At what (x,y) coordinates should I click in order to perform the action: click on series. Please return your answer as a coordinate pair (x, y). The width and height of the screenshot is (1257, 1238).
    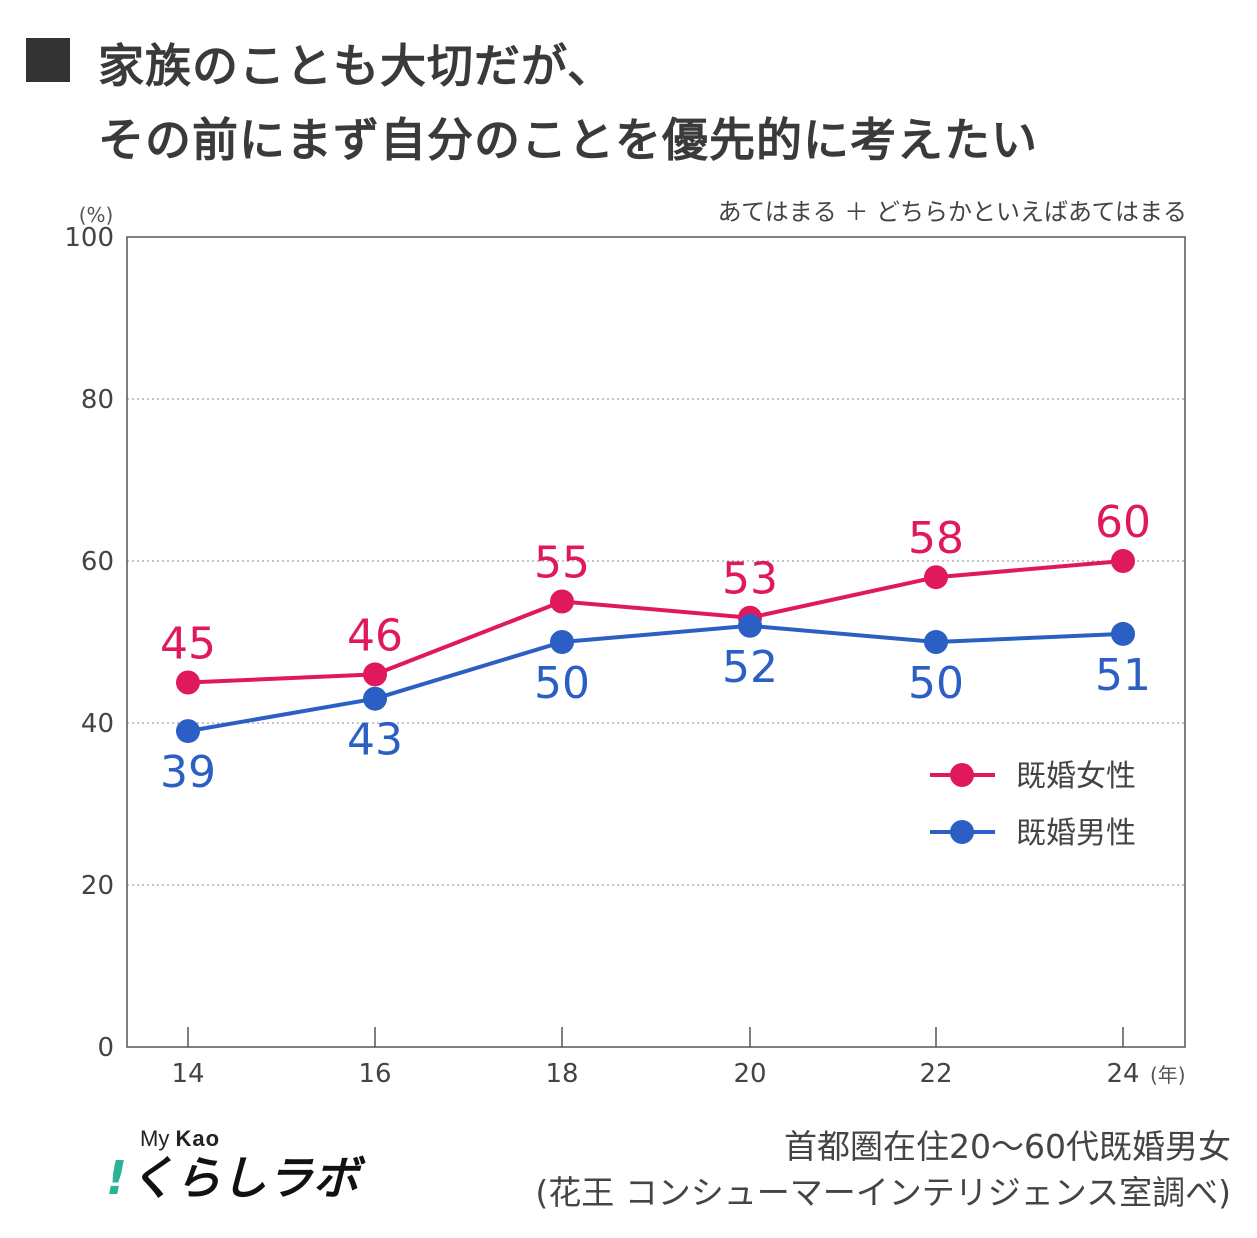
    Looking at the image, I should click on (655, 646).